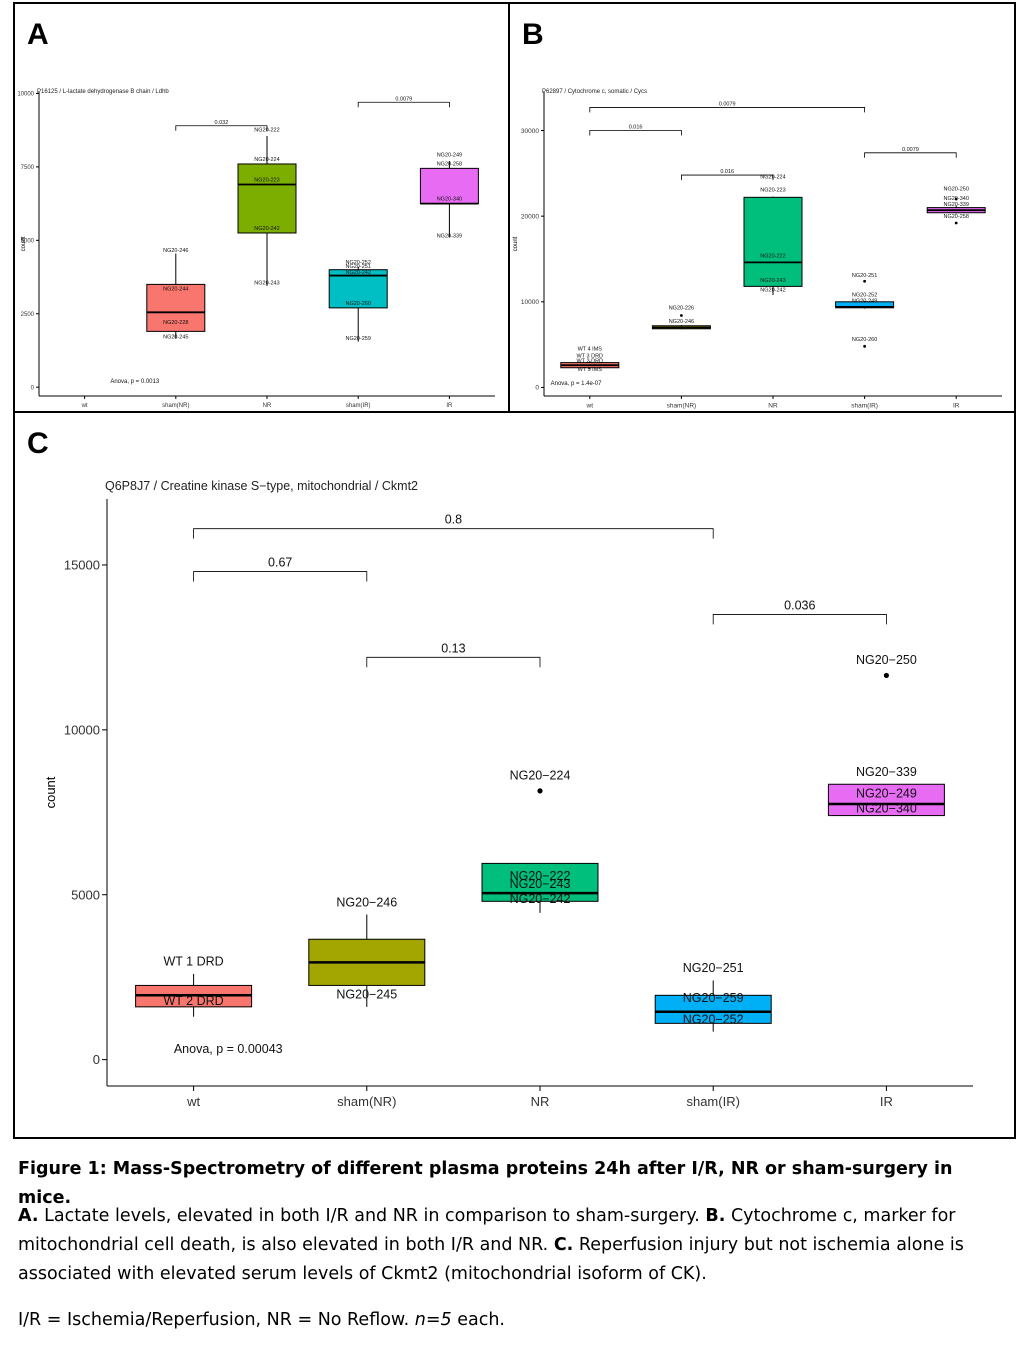  What do you see at coordinates (175, 289) in the screenshot?
I see `panel-a-point-label: NG20-244` at bounding box center [175, 289].